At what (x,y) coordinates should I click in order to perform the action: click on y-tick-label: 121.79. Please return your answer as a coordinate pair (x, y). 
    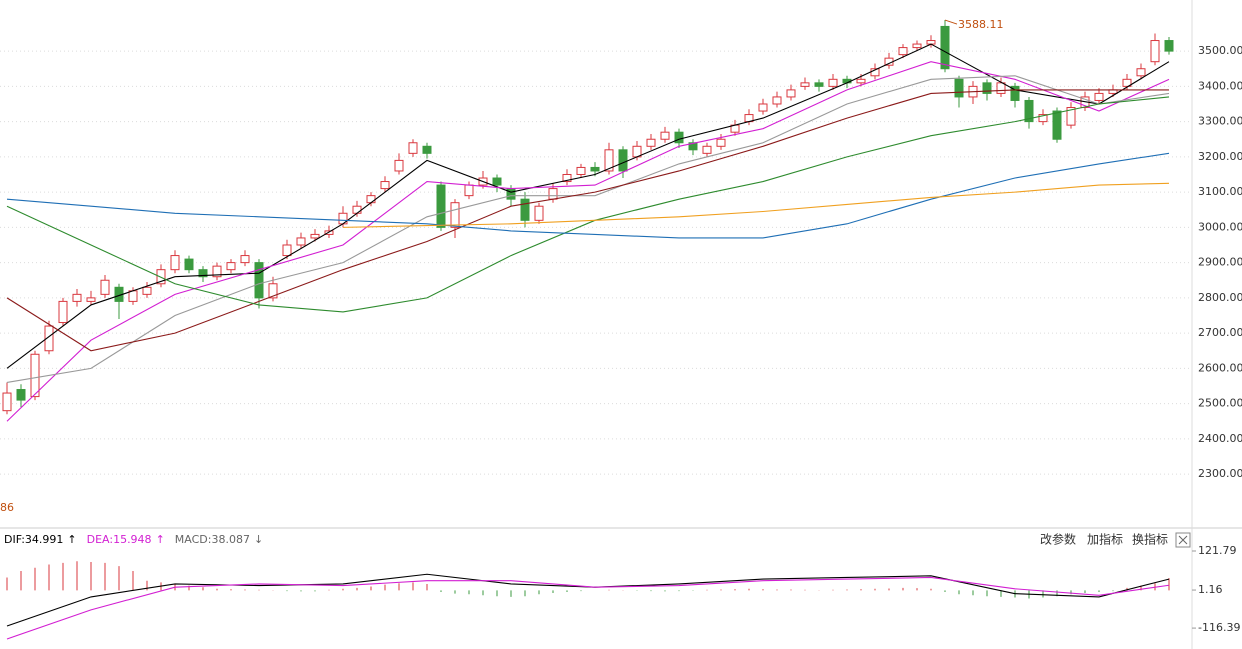
    Looking at the image, I should click on (1217, 550).